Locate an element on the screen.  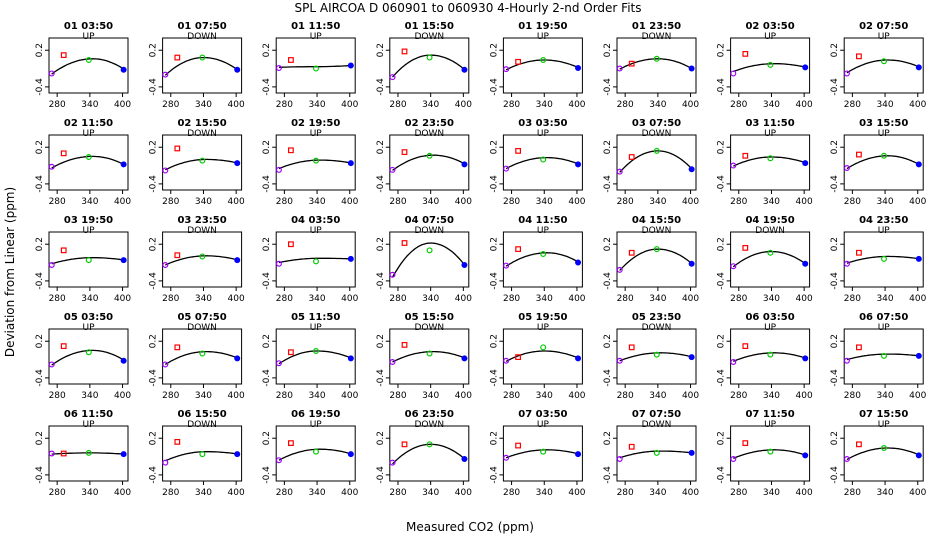
panel-title: 06 15:50 is located at coordinates (201, 414).